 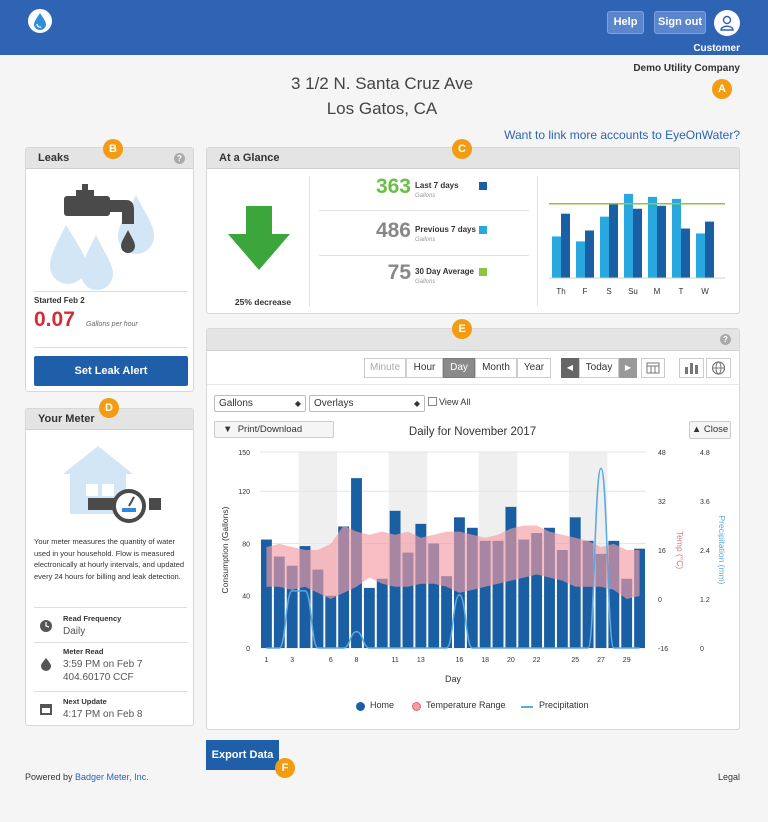 What do you see at coordinates (653, 368) in the screenshot?
I see `calendar-button` at bounding box center [653, 368].